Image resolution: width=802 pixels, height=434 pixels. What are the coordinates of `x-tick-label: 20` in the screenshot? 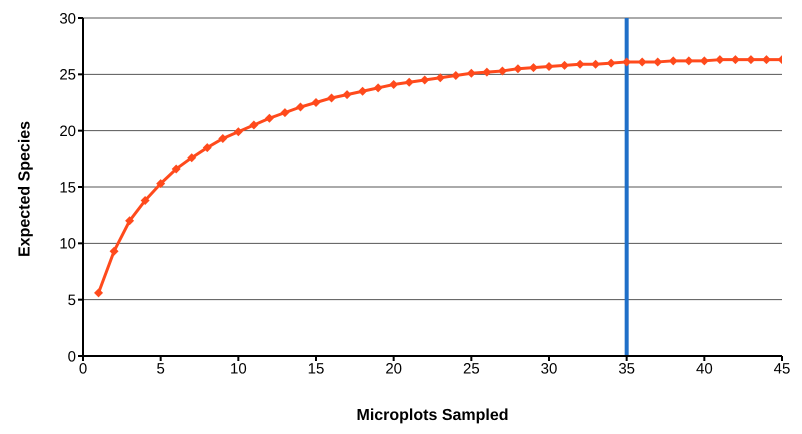 It's located at (393, 369).